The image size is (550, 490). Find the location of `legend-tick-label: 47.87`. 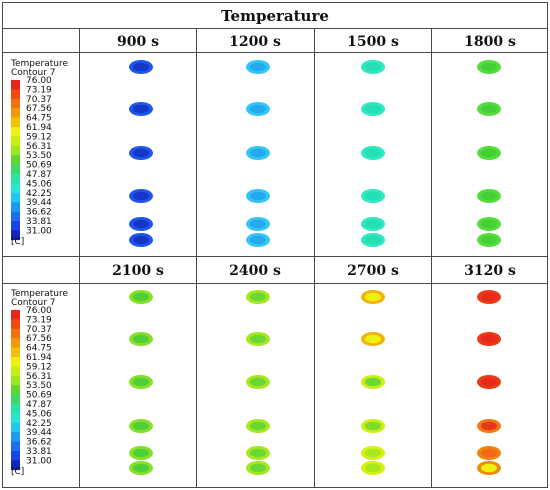

legend-tick-label: 47.87 is located at coordinates (39, 175).